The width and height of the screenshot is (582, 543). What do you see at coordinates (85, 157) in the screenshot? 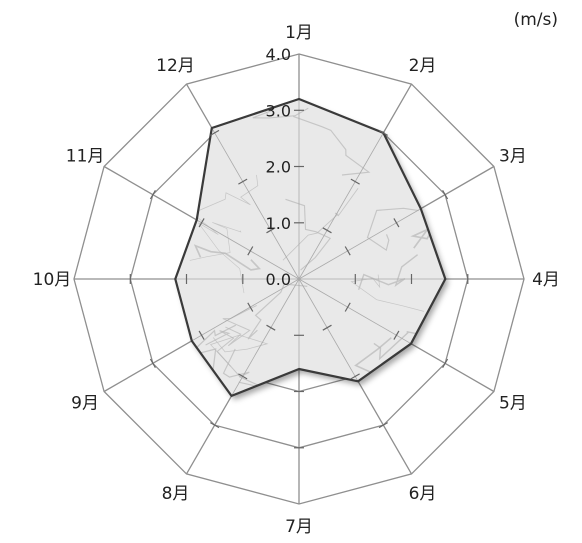
I see `category-label-11: 11月` at bounding box center [85, 157].